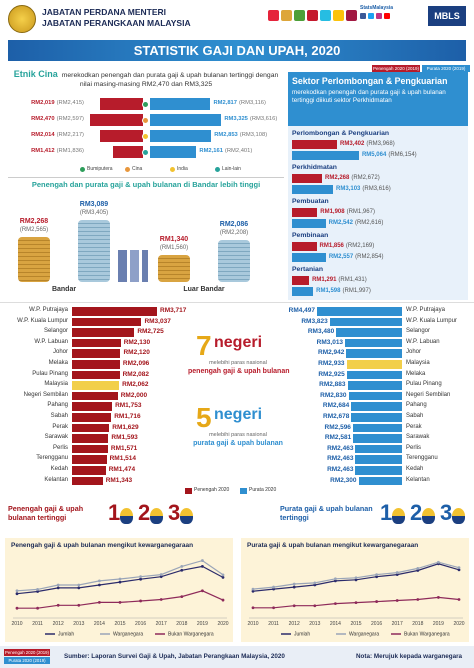  Describe the element at coordinates (43, 135) in the screenshot. I see `median-value: RM2,014` at that location.